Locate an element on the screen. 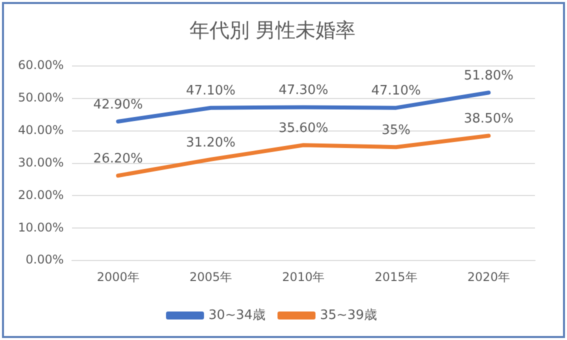 The width and height of the screenshot is (567, 340). data-label: 47.30% is located at coordinates (303, 90).